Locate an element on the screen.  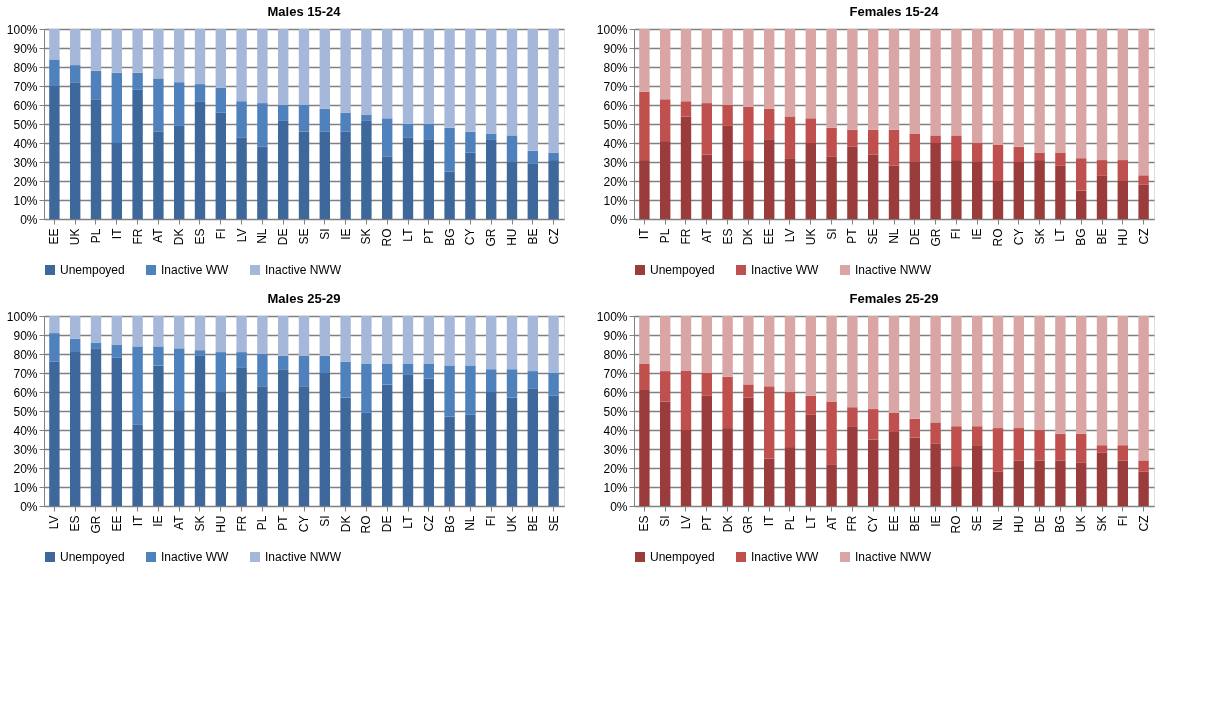
x-tick-label: SK is located at coordinates (1102, 523).